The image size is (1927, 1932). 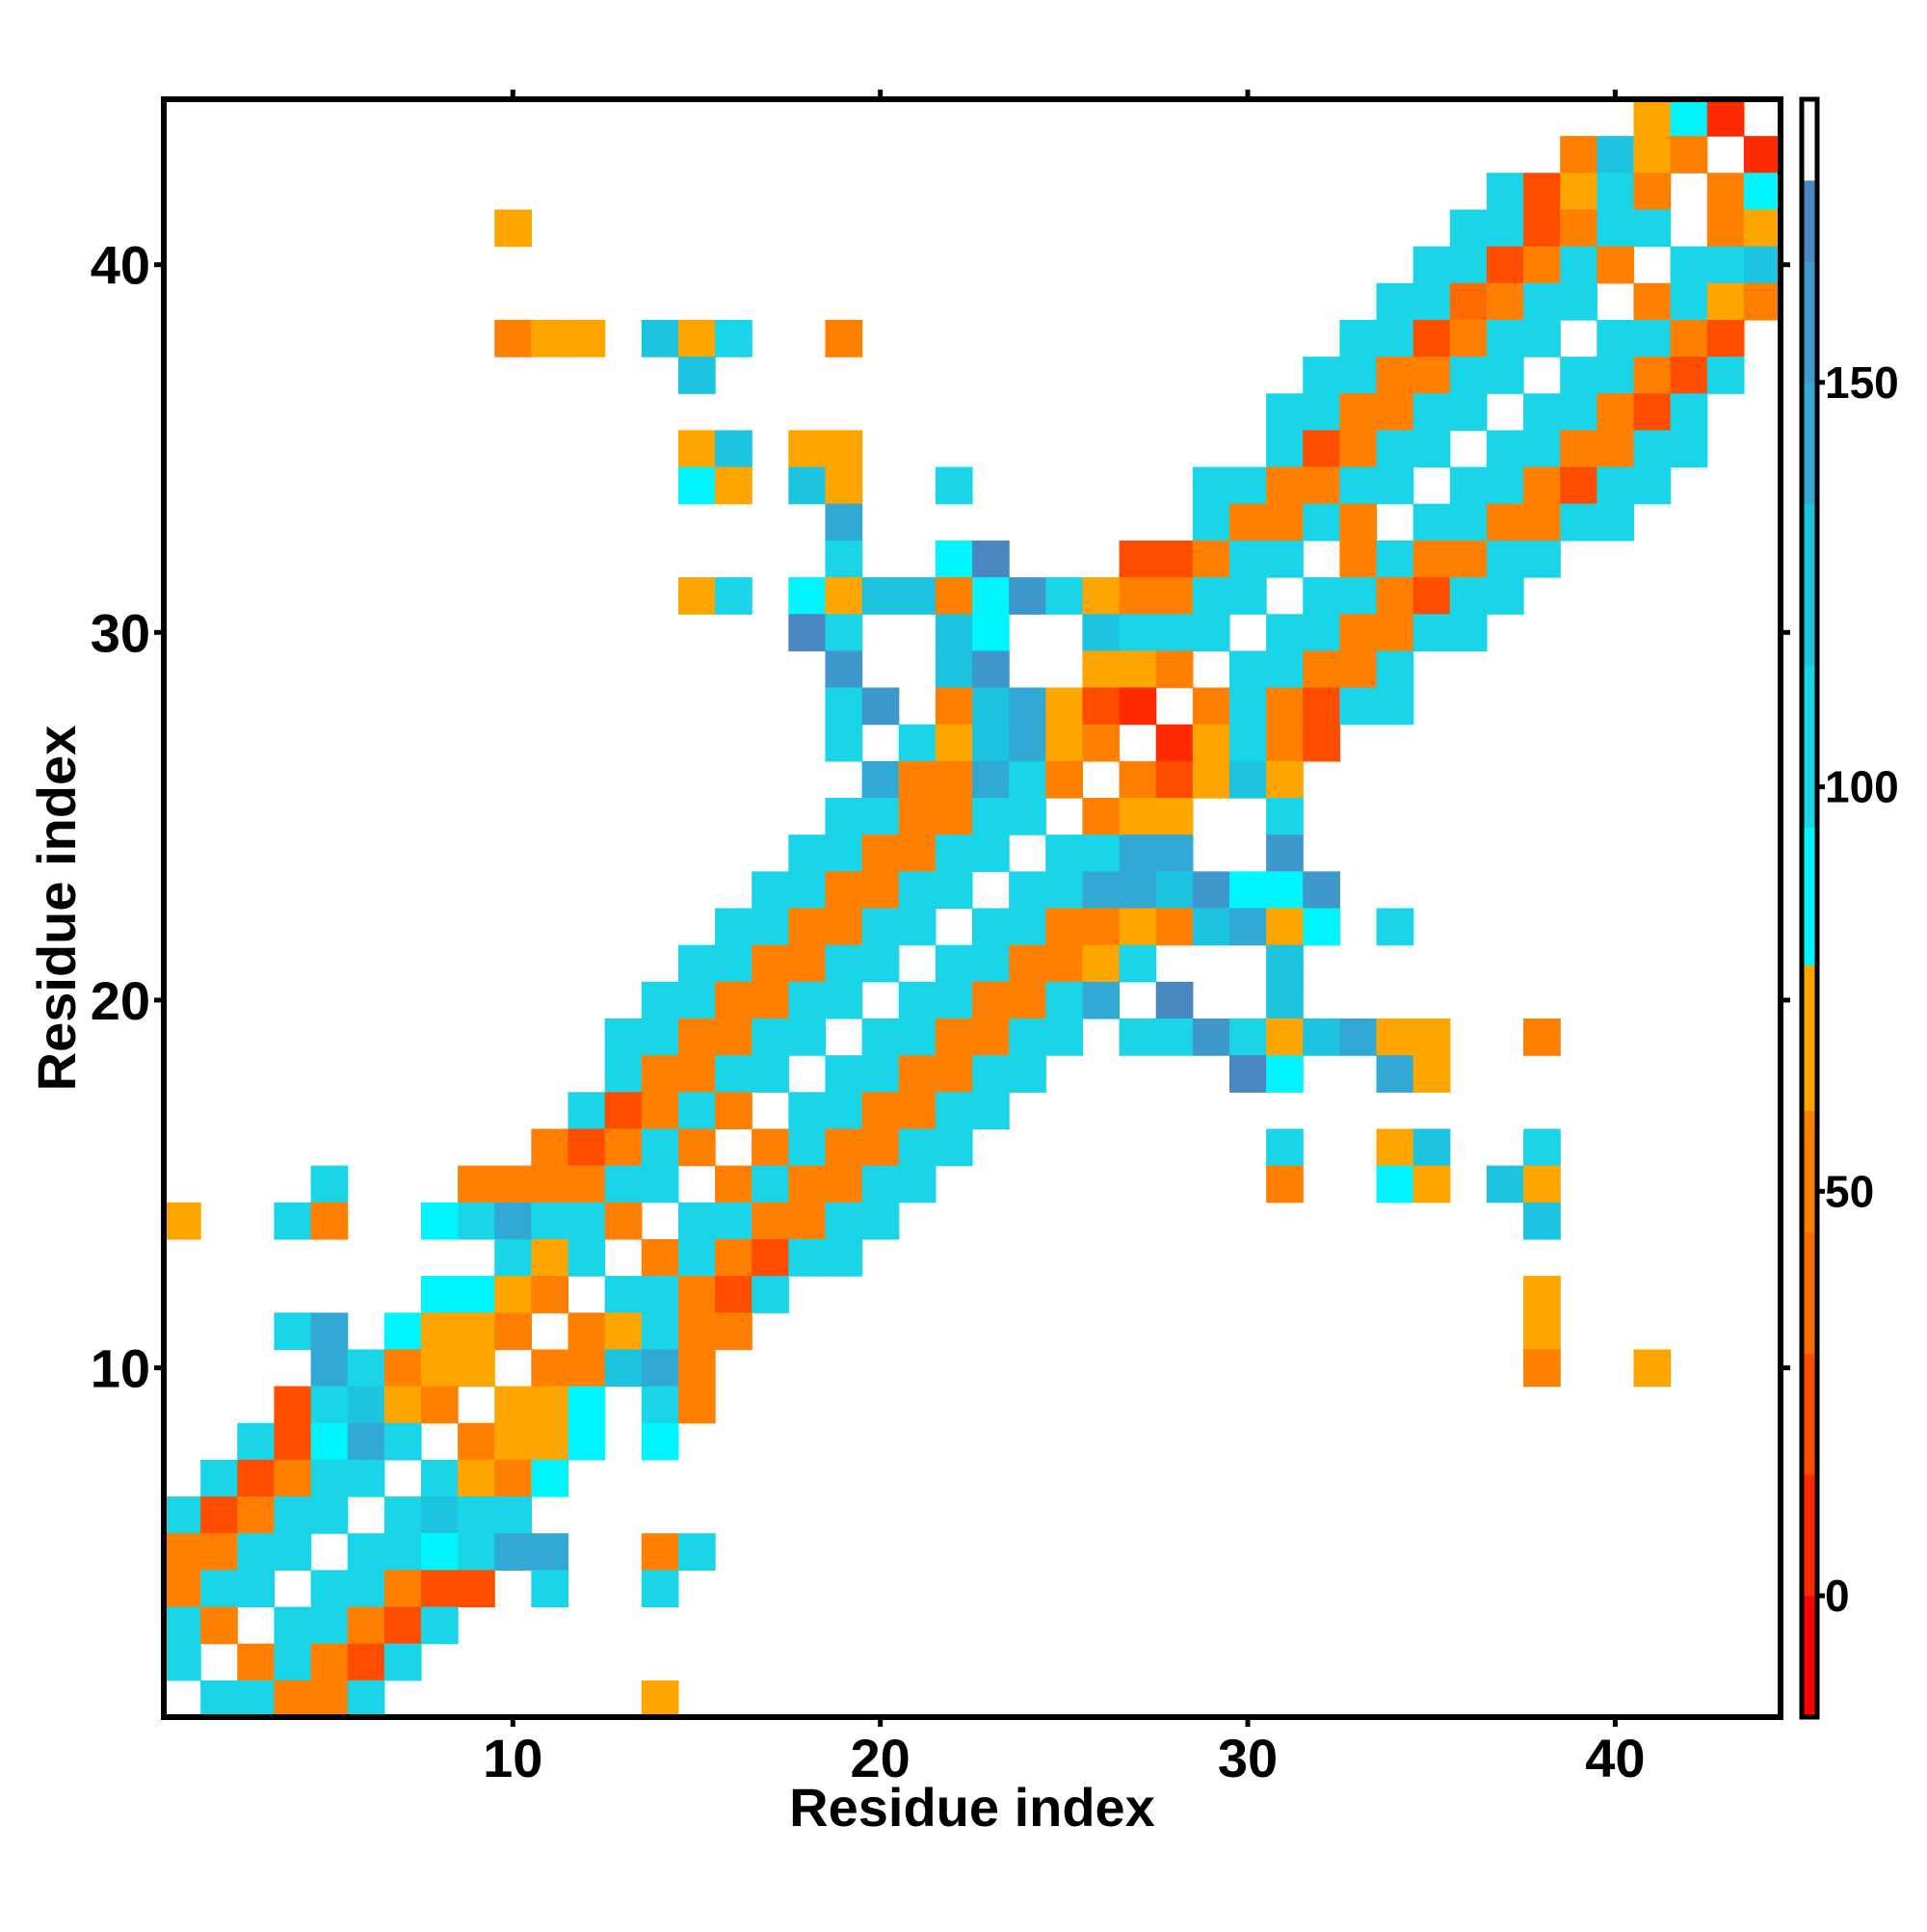 What do you see at coordinates (1809, 140) in the screenshot?
I see `colorbar-band` at bounding box center [1809, 140].